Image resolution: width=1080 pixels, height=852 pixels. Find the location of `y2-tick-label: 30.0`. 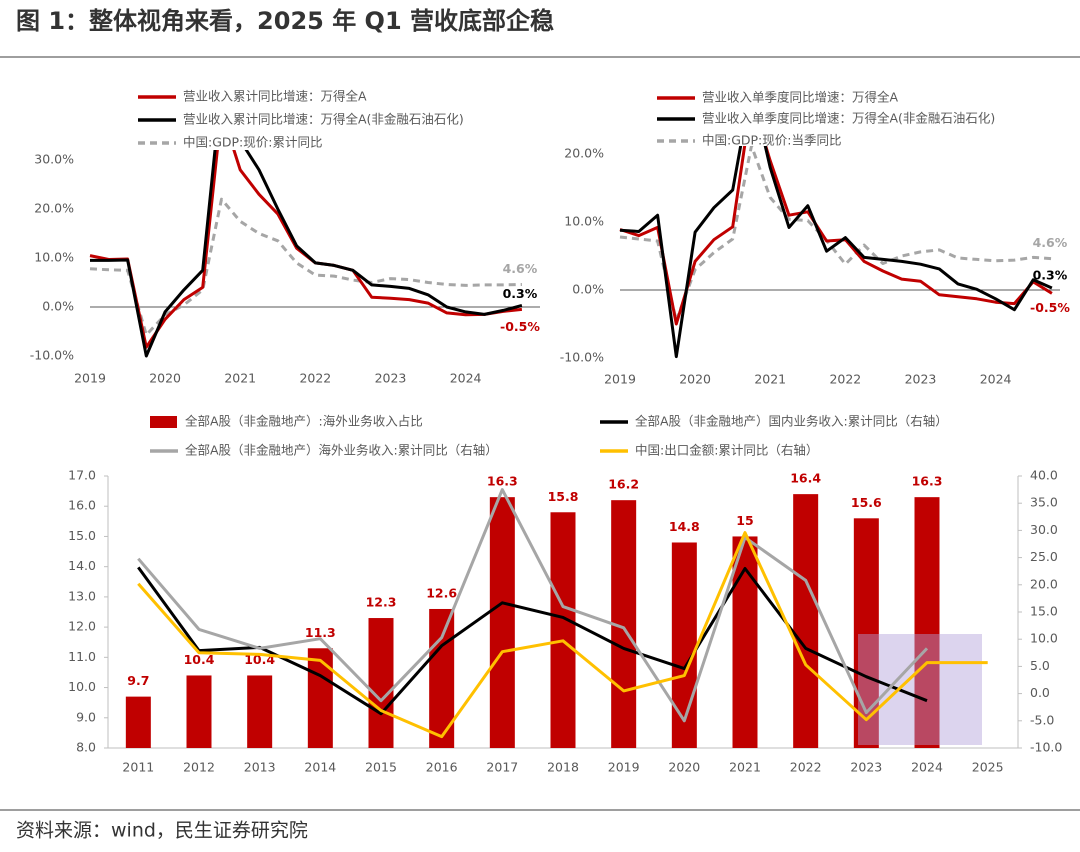

y2-tick-label: 30.0 is located at coordinates (1044, 529).